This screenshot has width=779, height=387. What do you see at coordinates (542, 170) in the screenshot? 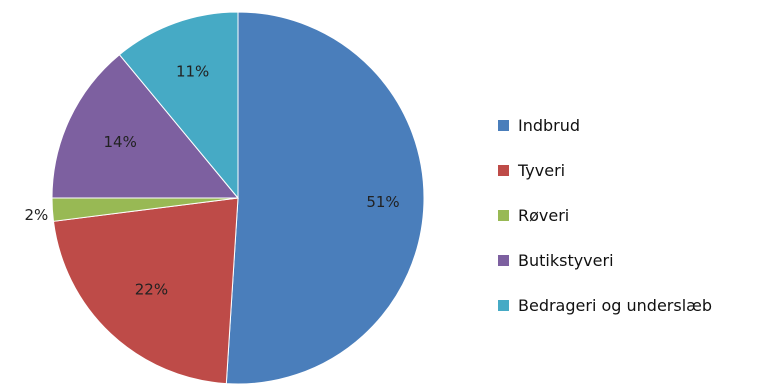
I see `legend-label-tyveri: Tyveri` at bounding box center [542, 170].